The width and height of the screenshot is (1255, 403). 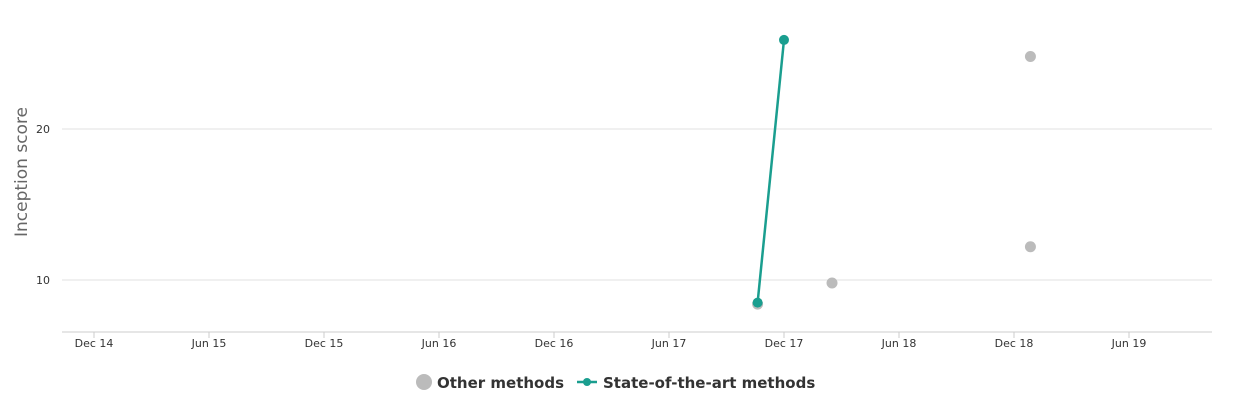 What do you see at coordinates (709, 383) in the screenshot?
I see `legend-sota-label: State-of-the-art methods` at bounding box center [709, 383].